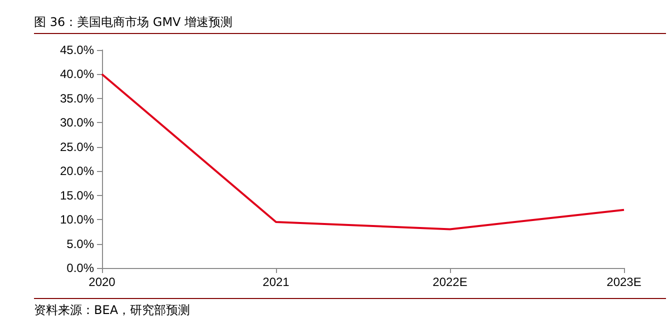 The width and height of the screenshot is (672, 322). I want to click on y-tick-label: 0.0%, so click(80, 268).